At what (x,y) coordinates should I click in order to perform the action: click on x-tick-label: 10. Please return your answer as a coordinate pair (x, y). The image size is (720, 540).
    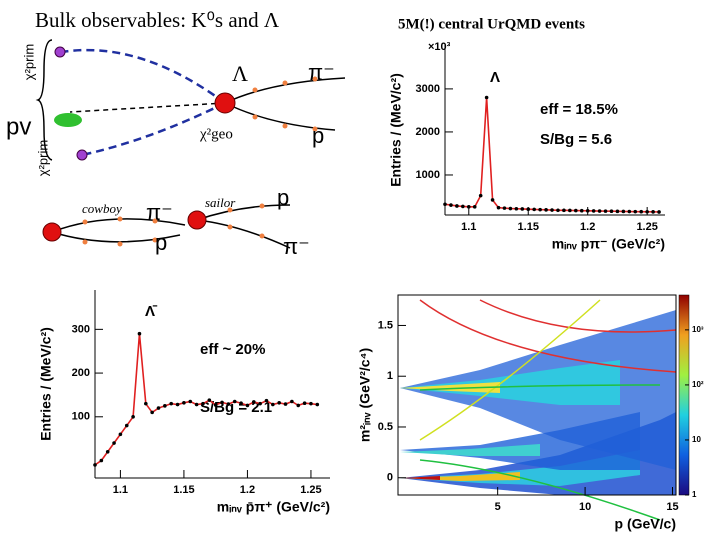
    Looking at the image, I should click on (585, 507).